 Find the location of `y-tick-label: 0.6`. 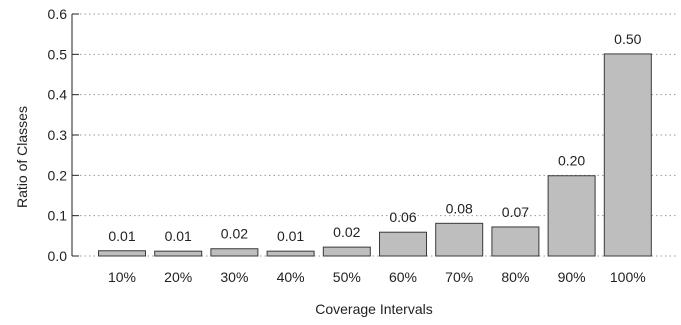

y-tick-label: 0.6 is located at coordinates (58, 14).